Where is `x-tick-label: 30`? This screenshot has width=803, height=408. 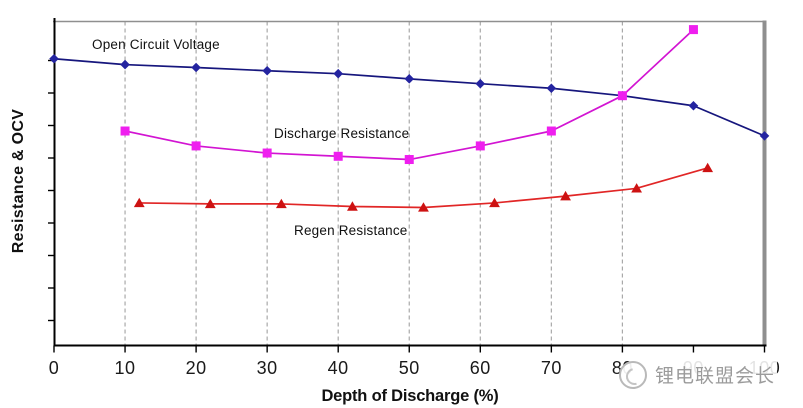 x-tick-label: 30 is located at coordinates (267, 368).